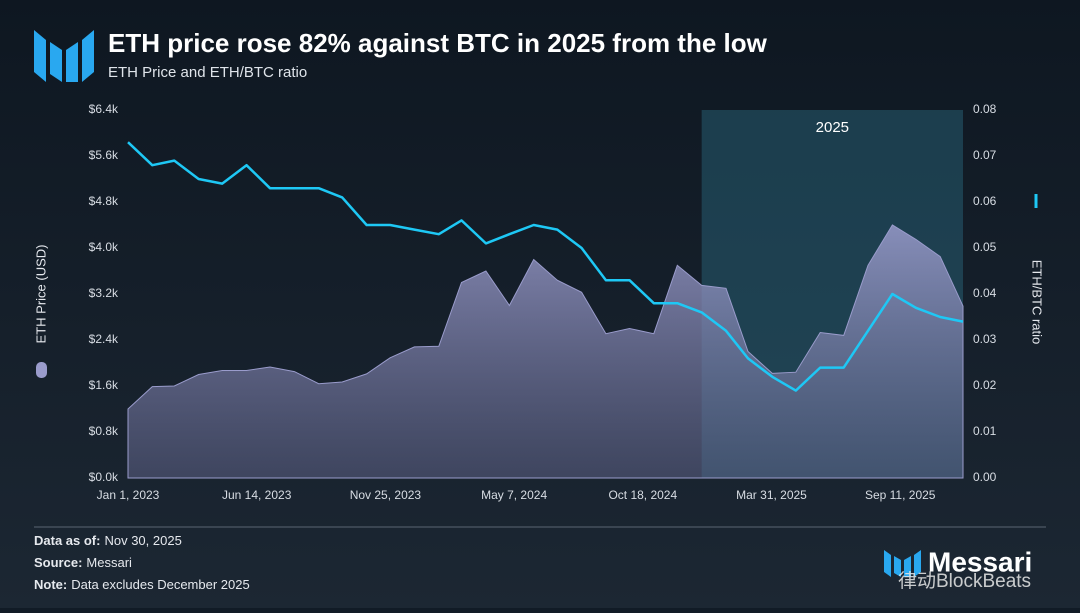  Describe the element at coordinates (64, 56) in the screenshot. I see `logo` at that location.